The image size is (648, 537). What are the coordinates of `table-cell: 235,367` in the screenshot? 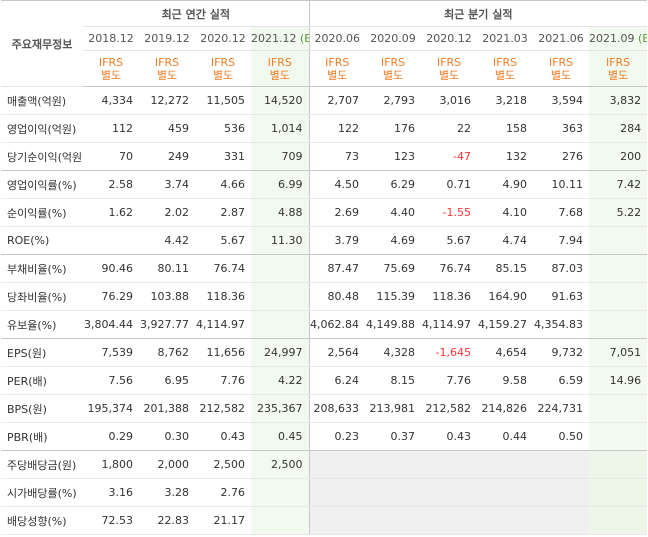 It's located at (280, 408).